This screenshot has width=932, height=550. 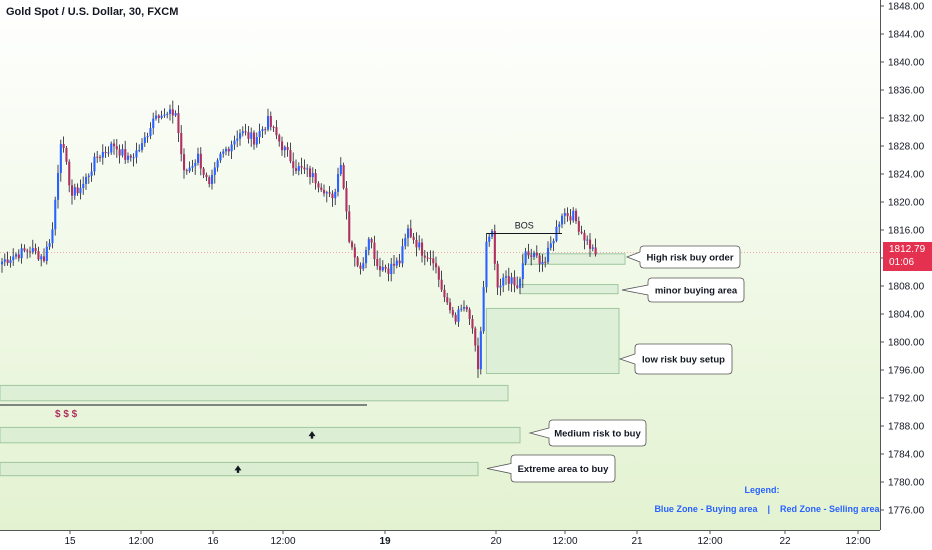 I want to click on current-price-tag: 1812.79 01:06, so click(x=907, y=256).